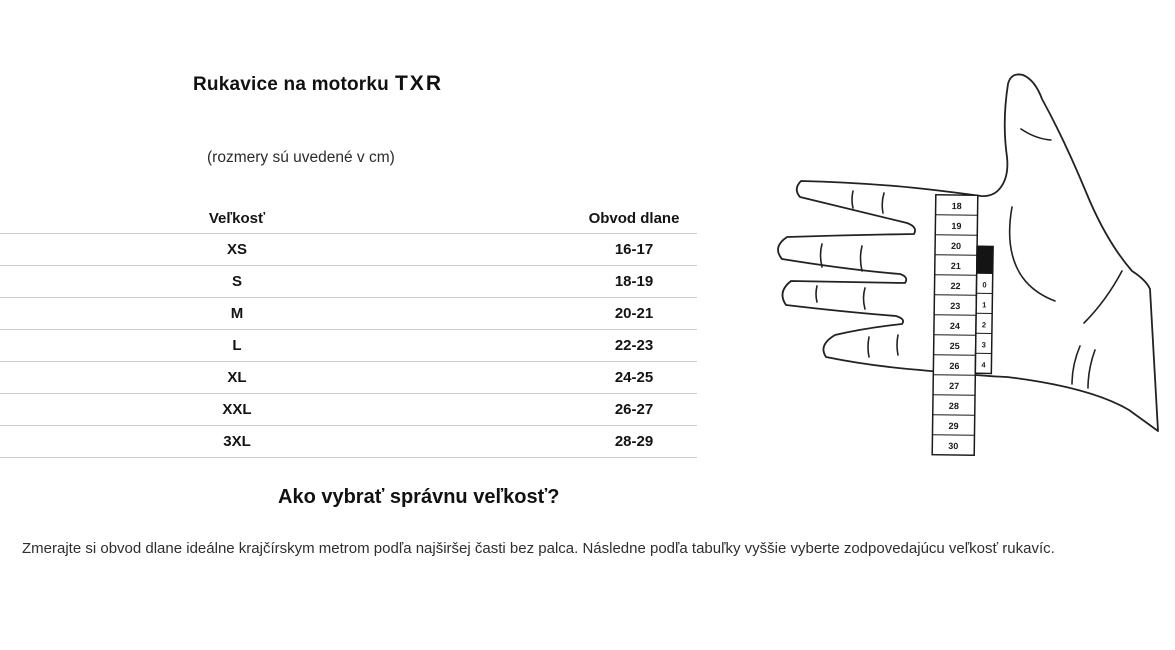 The height and width of the screenshot is (650, 1175). I want to click on column-header-size: Veľkosť, so click(237, 218).